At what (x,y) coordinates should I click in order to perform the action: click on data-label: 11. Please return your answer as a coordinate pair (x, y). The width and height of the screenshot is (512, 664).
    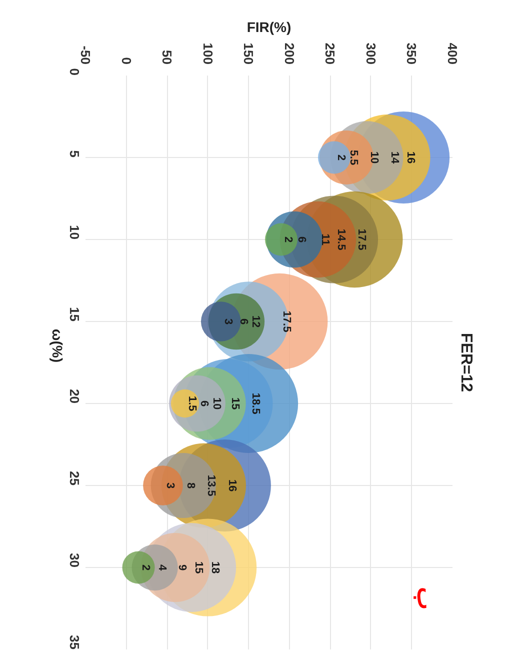
    Looking at the image, I should click on (324, 240).